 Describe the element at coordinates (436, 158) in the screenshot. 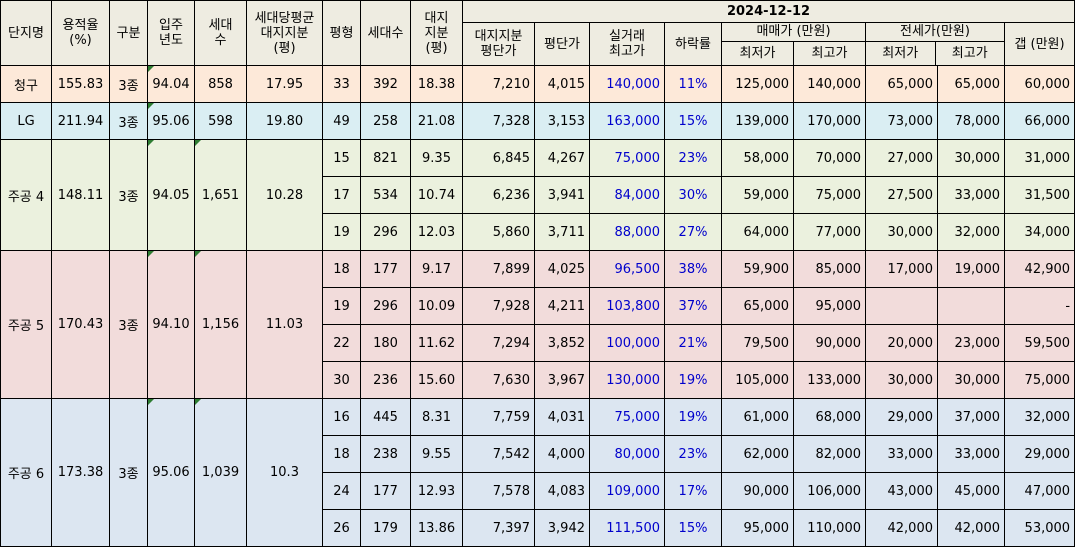

I see `land-share-value: 9.35` at that location.